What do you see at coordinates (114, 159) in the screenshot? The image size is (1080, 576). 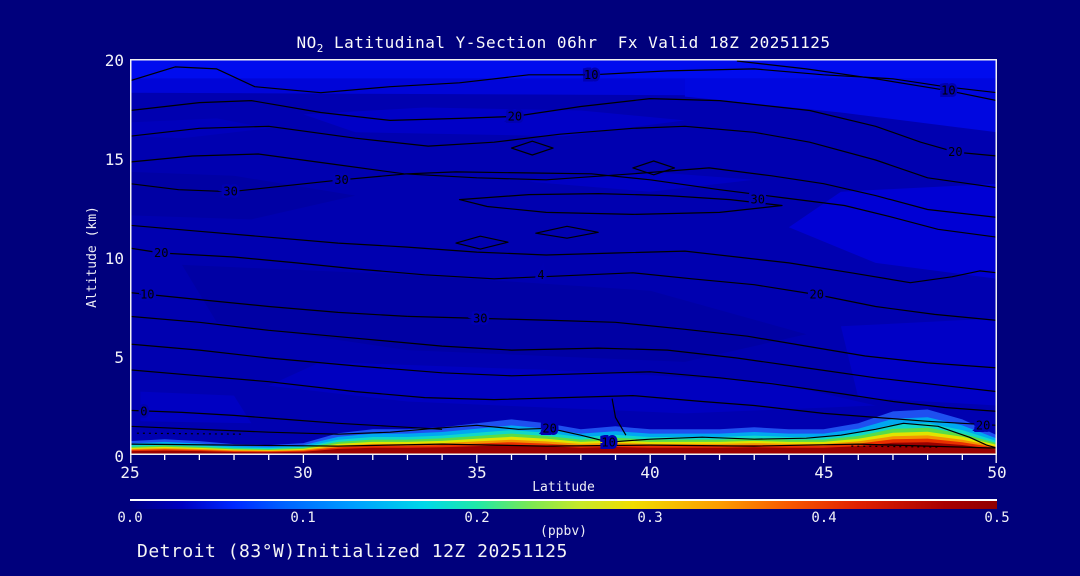 I see `y-tick-label-15: 15` at bounding box center [114, 159].